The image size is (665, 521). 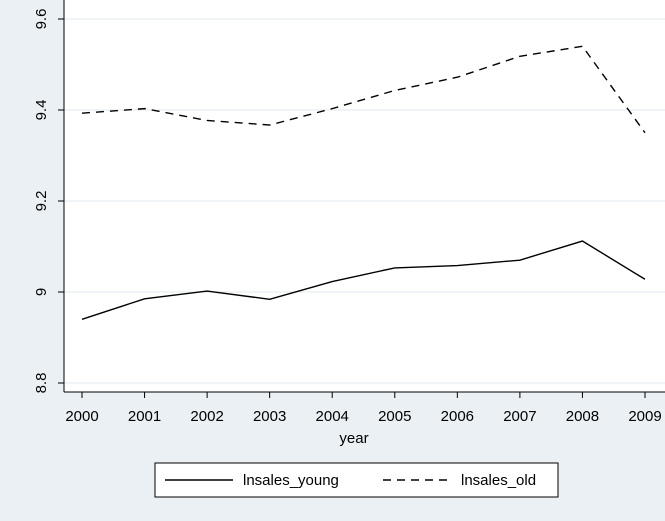 I want to click on legend-label-lnsales-young: lnsales_young, so click(x=291, y=480).